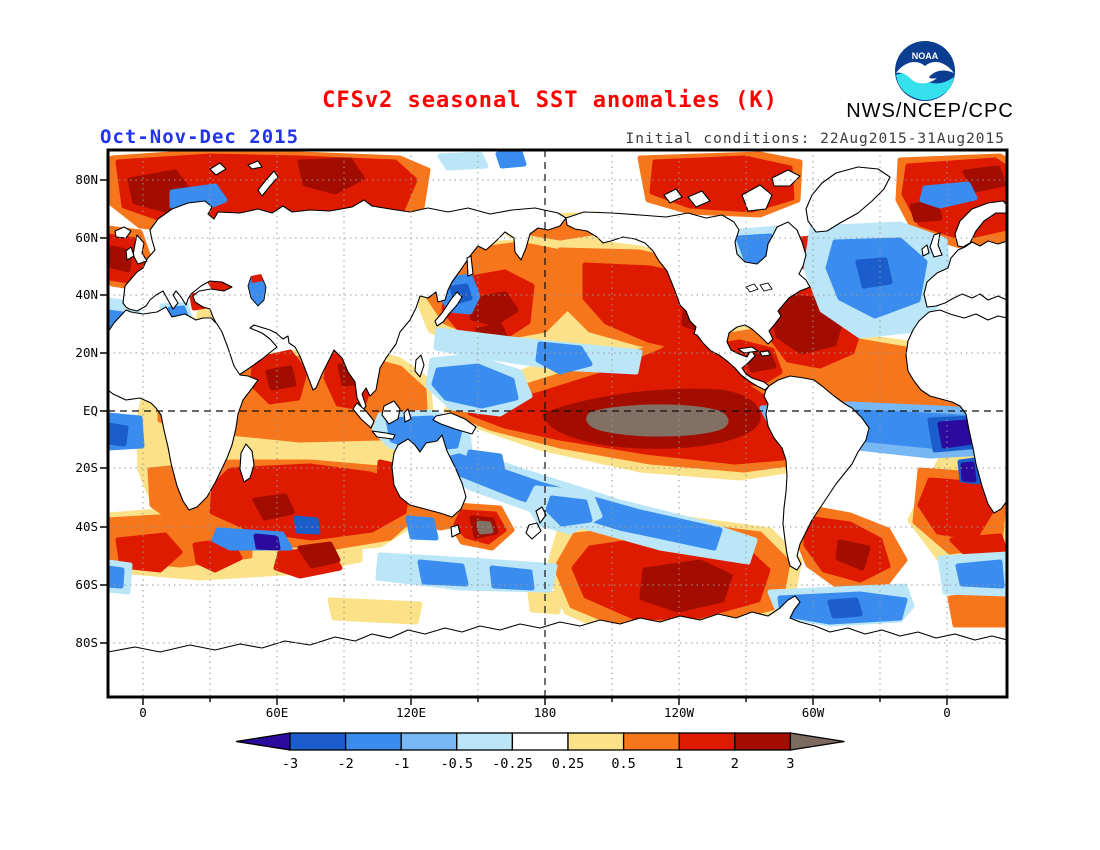 This screenshot has height=850, width=1100. Describe the element at coordinates (786, 178) in the screenshot. I see `ellesmere-island` at that location.